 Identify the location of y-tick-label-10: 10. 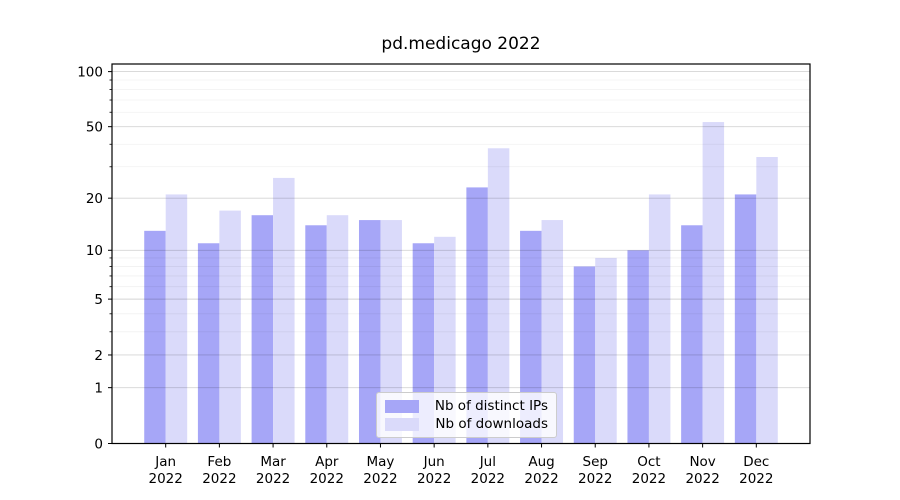
(94, 251).